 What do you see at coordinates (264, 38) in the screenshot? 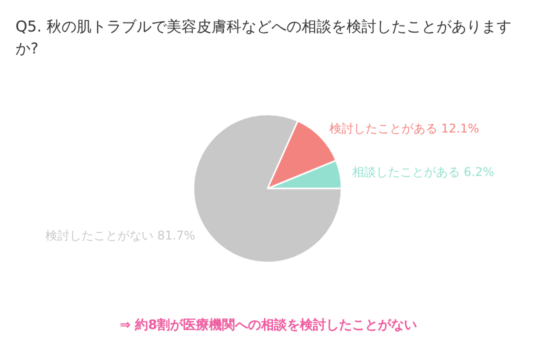
I see `chart-title: Q5. 秋の肌トラブルで美容皮膚科などへの相談を検討したことがありますか?` at bounding box center [264, 38].